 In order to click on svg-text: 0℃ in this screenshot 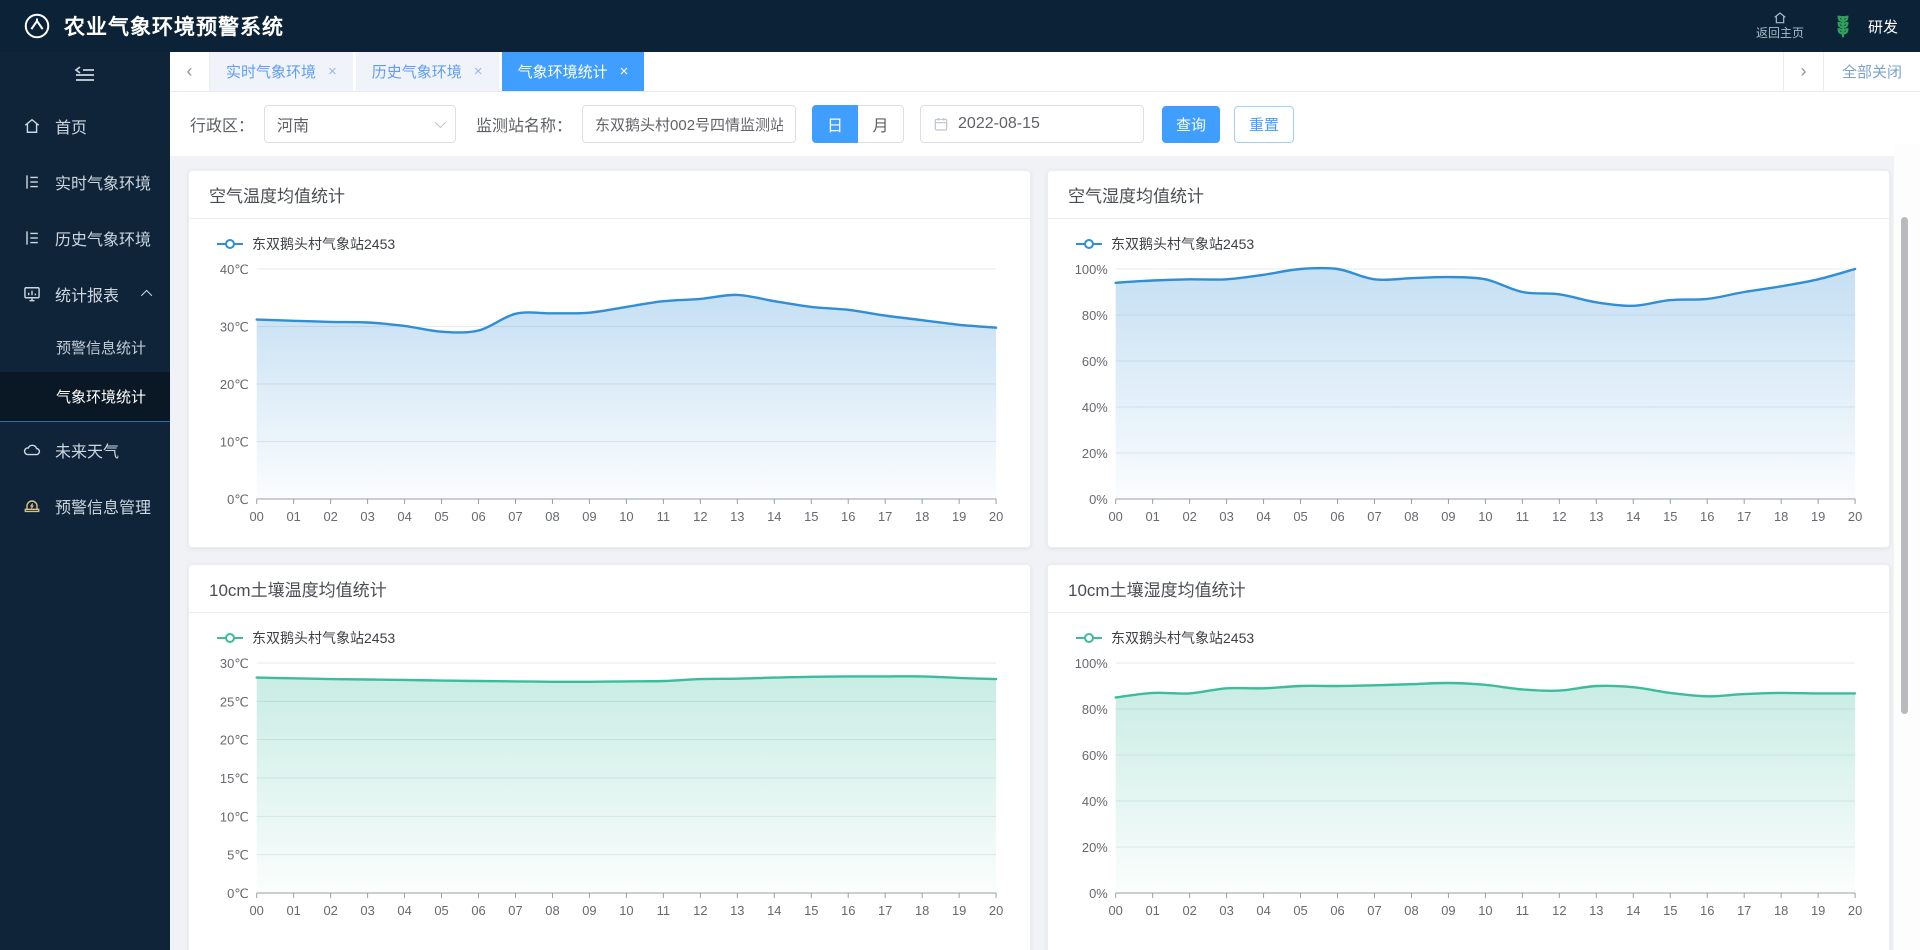, I will do `click(238, 893)`.